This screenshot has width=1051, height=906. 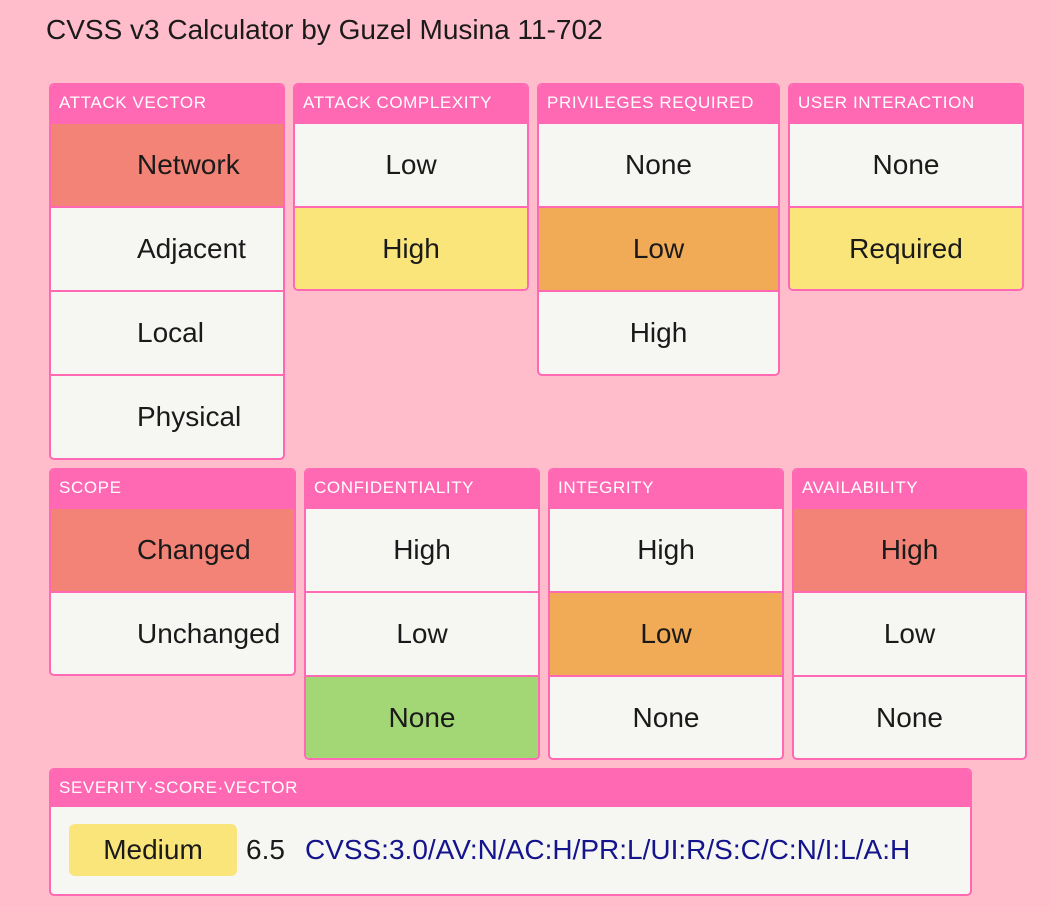 I want to click on attack-complexity-header: ATTACK COMPLEXITY, so click(x=411, y=103).